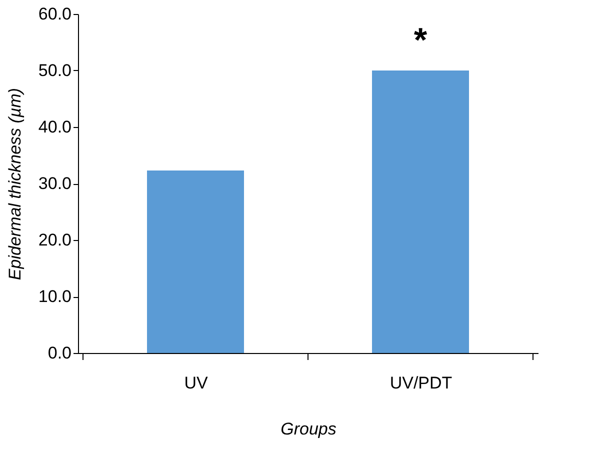 The image size is (613, 465). I want to click on y-tick-label: 10.0, so click(55, 296).